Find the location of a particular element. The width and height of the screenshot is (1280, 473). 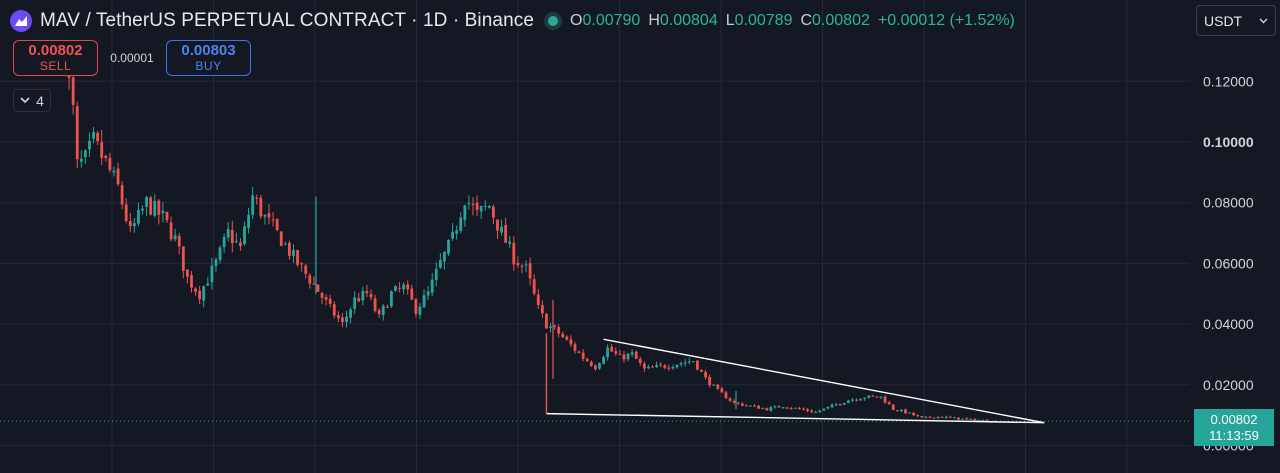

trade-panel: 0.00802 SELL 0.00001 0.00803 BUY is located at coordinates (132, 58).